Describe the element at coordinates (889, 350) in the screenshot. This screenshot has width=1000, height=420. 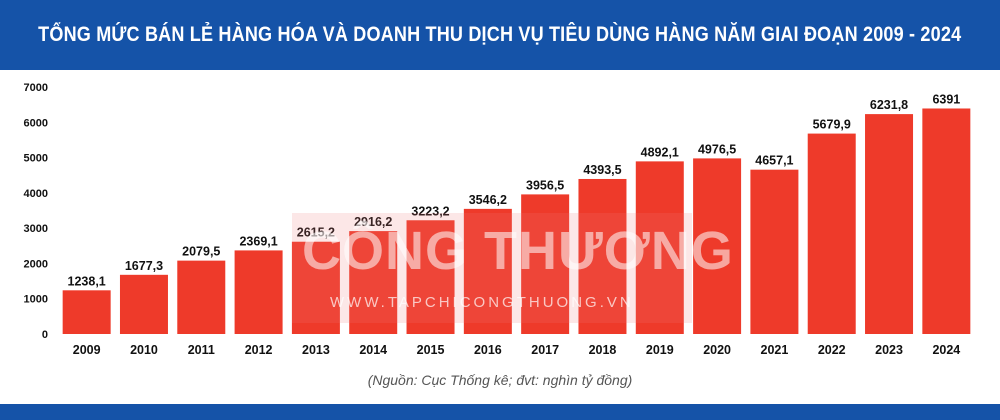
I see `x-tick-label: 2023` at that location.